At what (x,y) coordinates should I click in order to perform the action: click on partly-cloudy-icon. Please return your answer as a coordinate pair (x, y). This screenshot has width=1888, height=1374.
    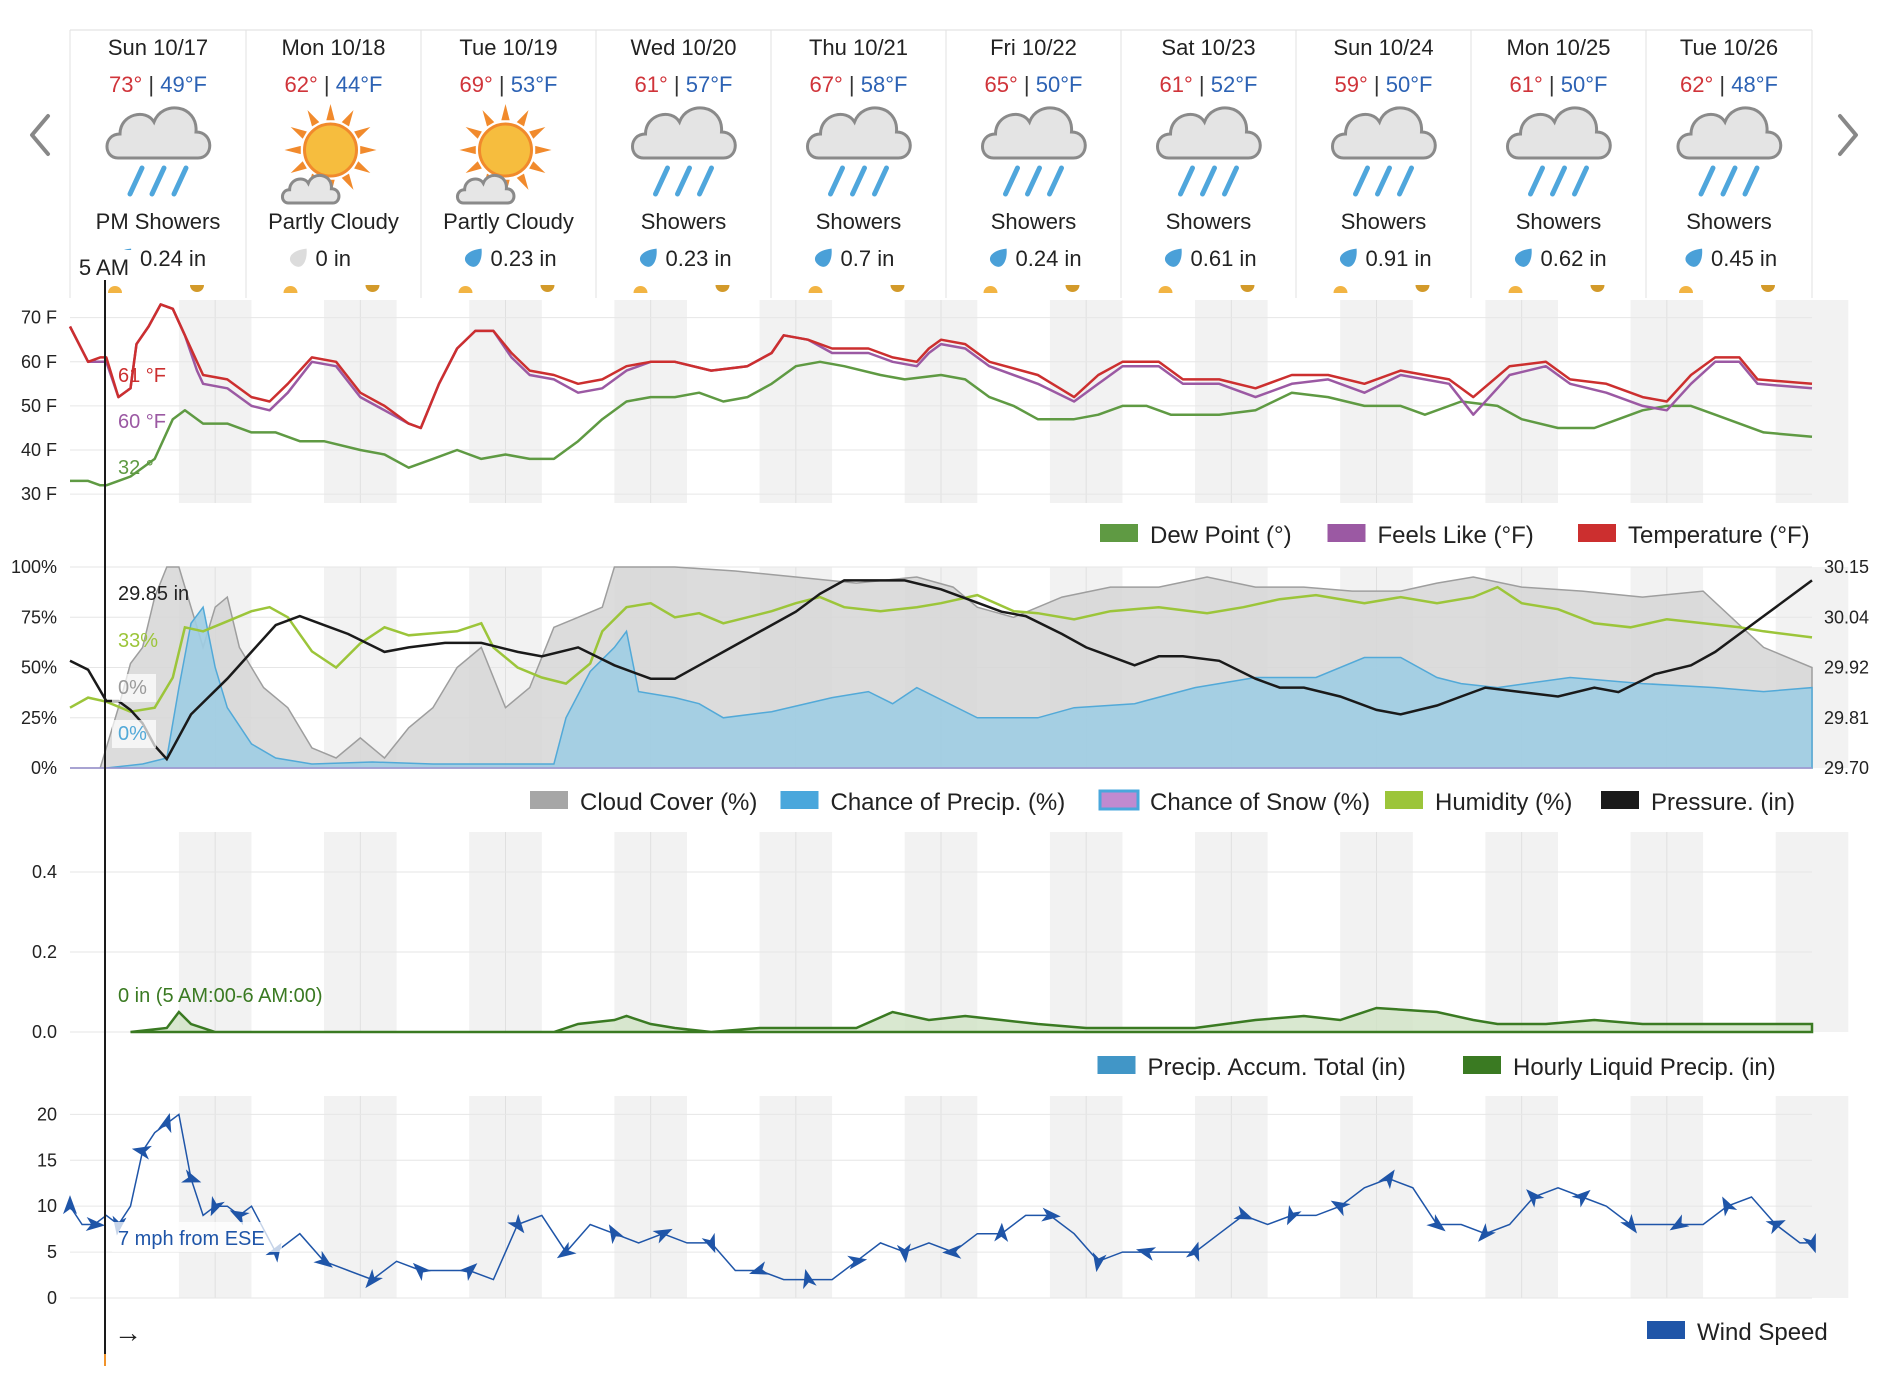
    Looking at the image, I should click on (503, 154).